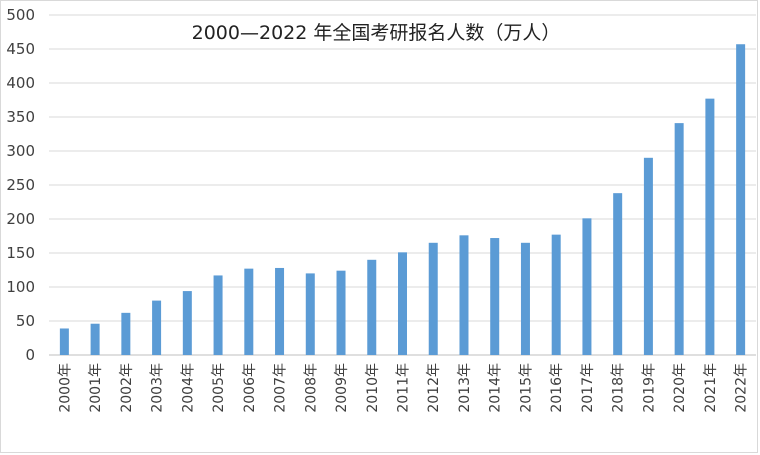  I want to click on x-tick-label: 2001年, so click(96, 388).